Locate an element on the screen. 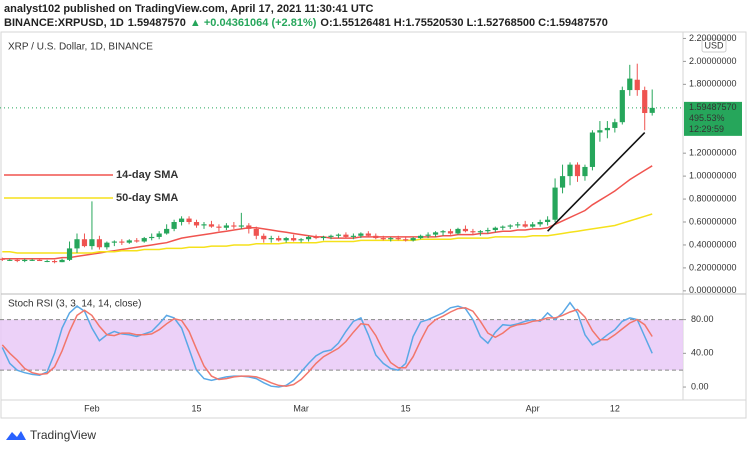 The image size is (750, 450). x-tick-label: Apr is located at coordinates (533, 408).